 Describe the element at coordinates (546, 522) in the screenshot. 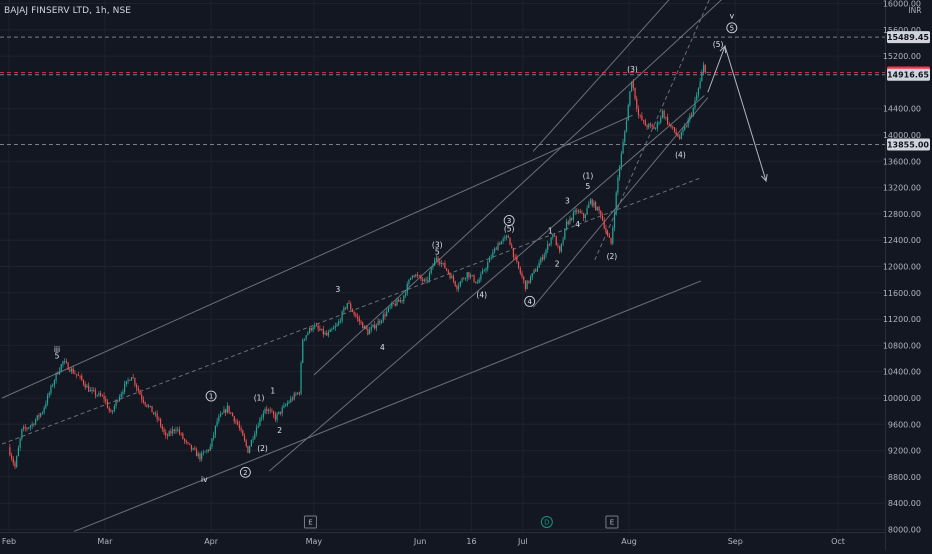

I see `dividend-marker` at that location.